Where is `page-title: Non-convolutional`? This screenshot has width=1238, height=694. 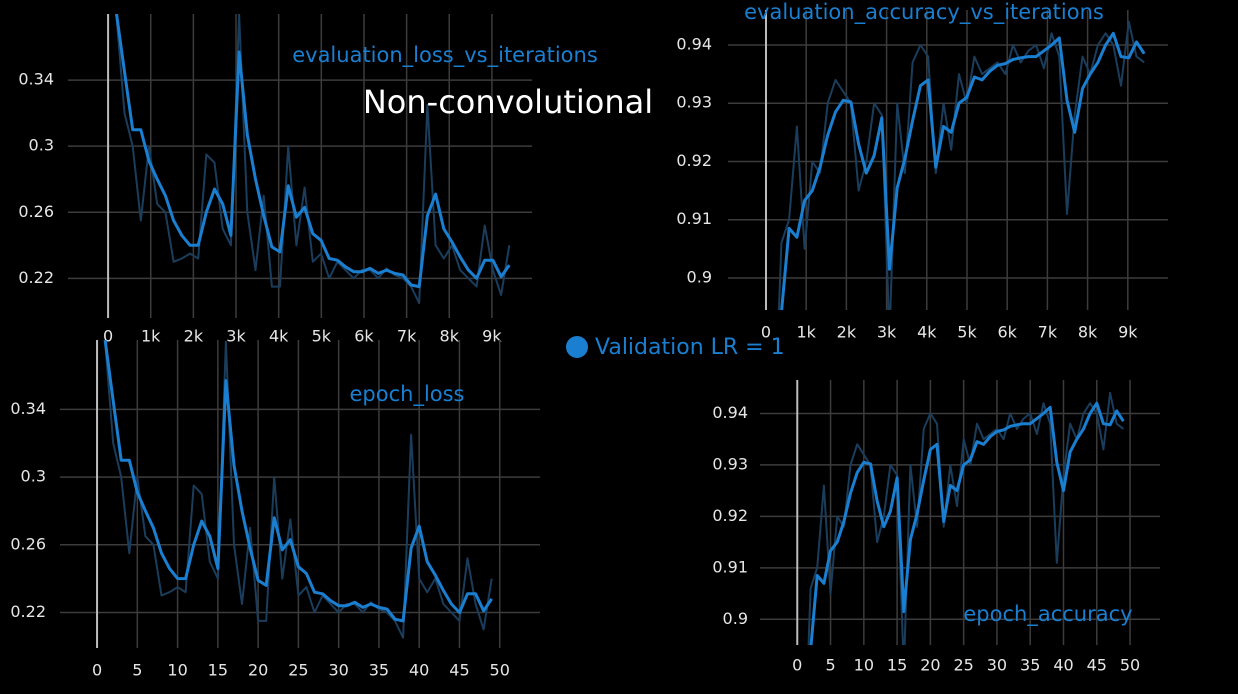
page-title: Non-convolutional is located at coordinates (508, 102).